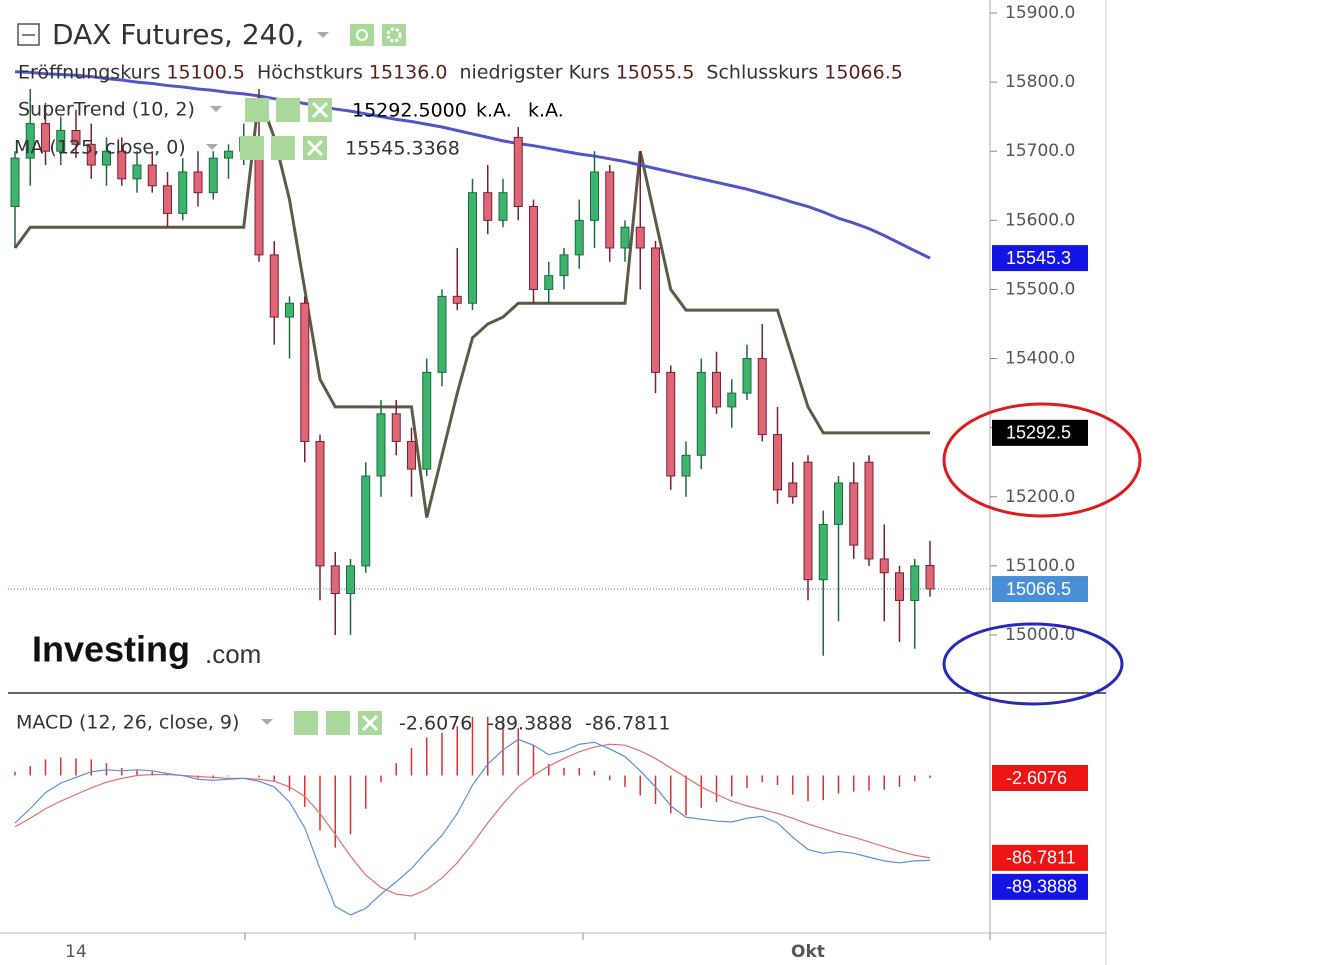  Describe the element at coordinates (1040, 13) in the screenshot. I see `y-tick-label: 15900.0` at that location.